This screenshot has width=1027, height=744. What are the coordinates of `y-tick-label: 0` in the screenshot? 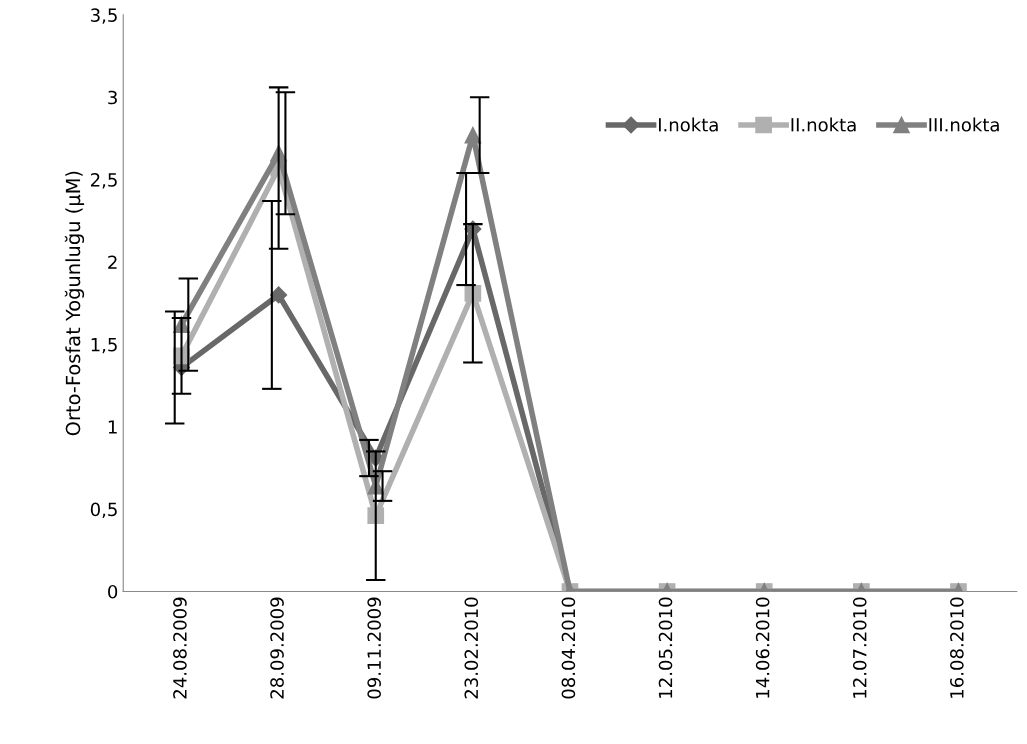 It's located at (113, 591).